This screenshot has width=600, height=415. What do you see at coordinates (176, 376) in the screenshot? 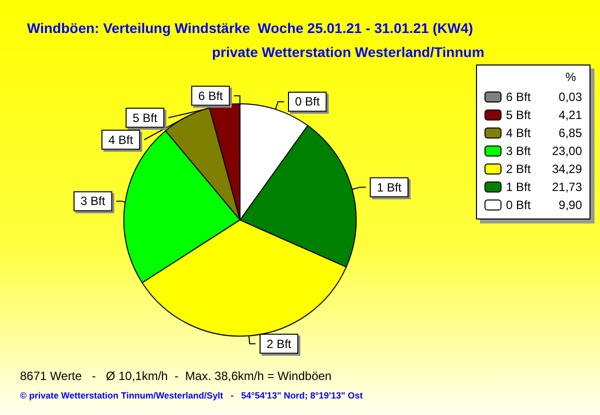
I see `text: 8671 Werte - Ø 10,1km/h - Max. 38,6km/h = Windböen` at bounding box center [176, 376].